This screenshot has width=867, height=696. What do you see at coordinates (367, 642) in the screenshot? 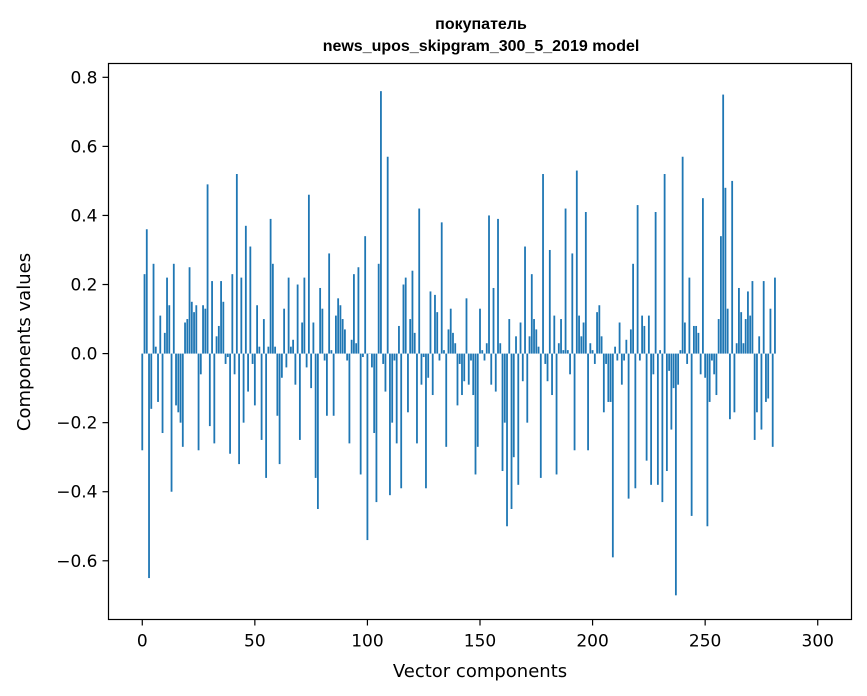
I see `x-tick-label: 100` at bounding box center [367, 642].